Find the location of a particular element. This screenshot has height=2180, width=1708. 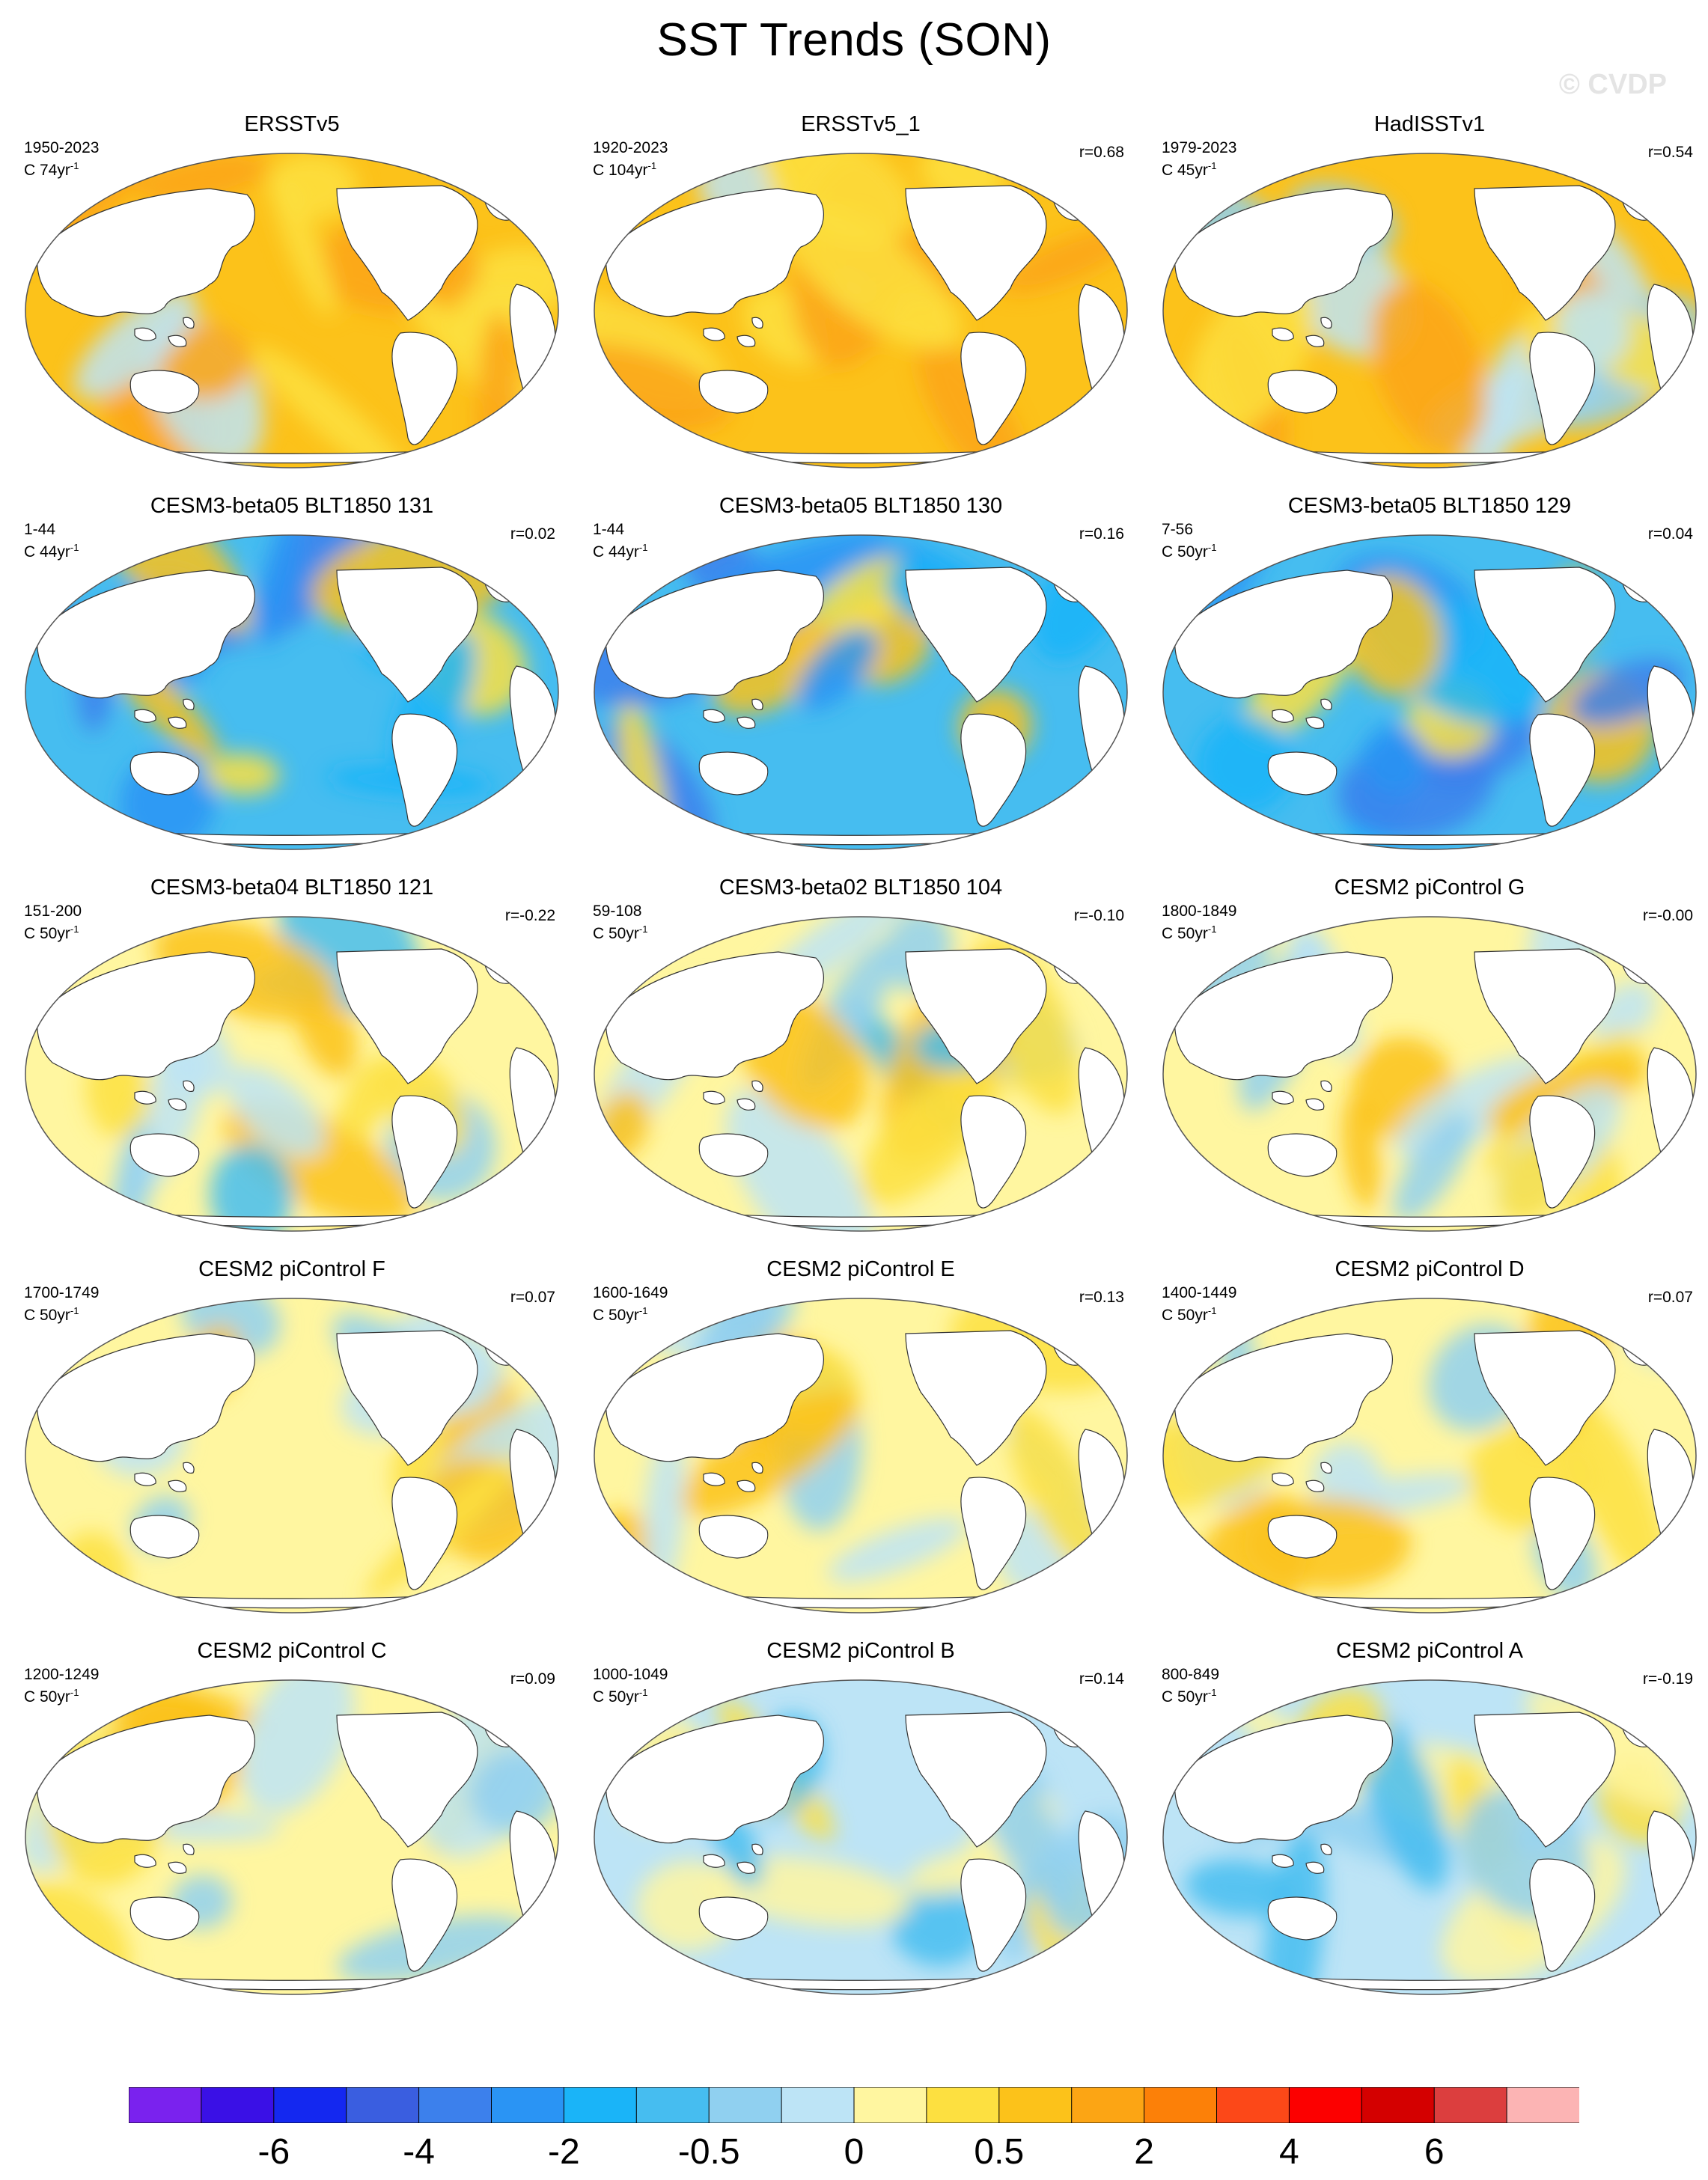

colorbar-tick-label: 0 is located at coordinates (854, 2152).